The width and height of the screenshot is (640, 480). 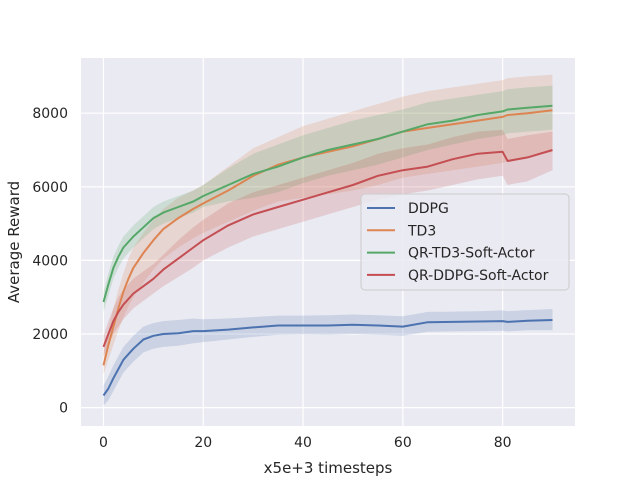 What do you see at coordinates (203, 443) in the screenshot?
I see `x-tick-label: 20` at bounding box center [203, 443].